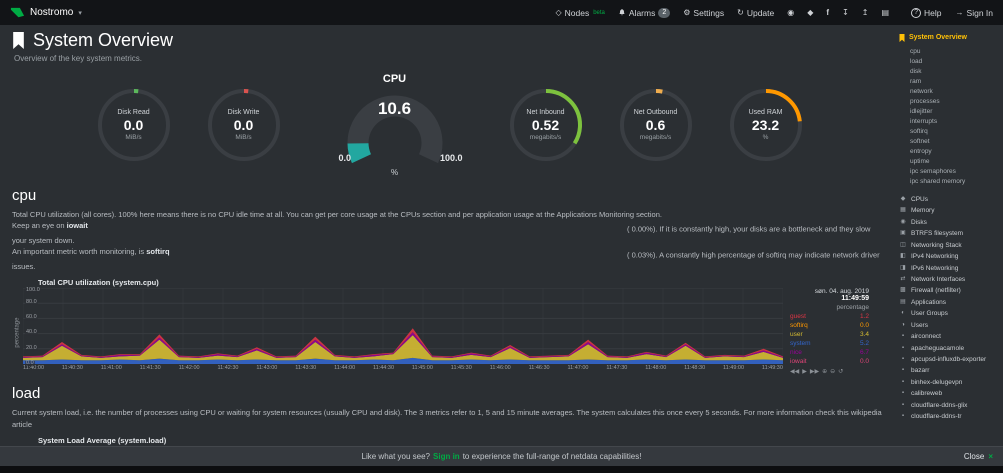 The image size is (1003, 473). Describe the element at coordinates (845, 12) in the screenshot. I see `import-button: ↧` at that location.